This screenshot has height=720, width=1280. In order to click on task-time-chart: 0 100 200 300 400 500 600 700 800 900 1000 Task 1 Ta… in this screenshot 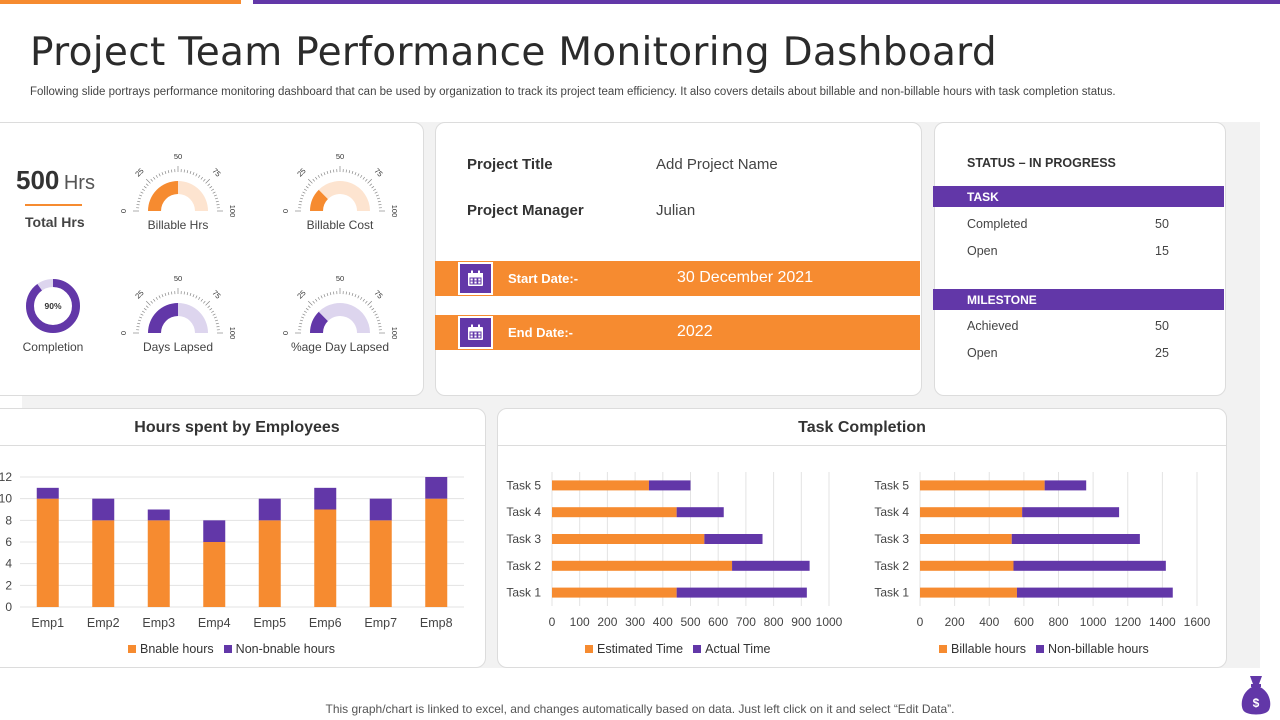, I will do `click(675, 553)`.